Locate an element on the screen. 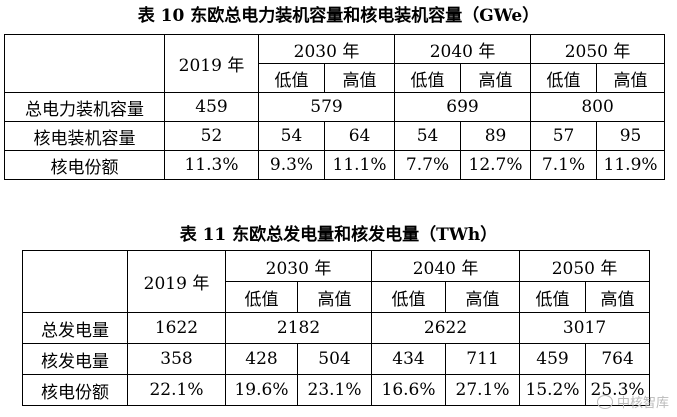 The image size is (677, 417). value-2050-high: 11.9% is located at coordinates (631, 165).